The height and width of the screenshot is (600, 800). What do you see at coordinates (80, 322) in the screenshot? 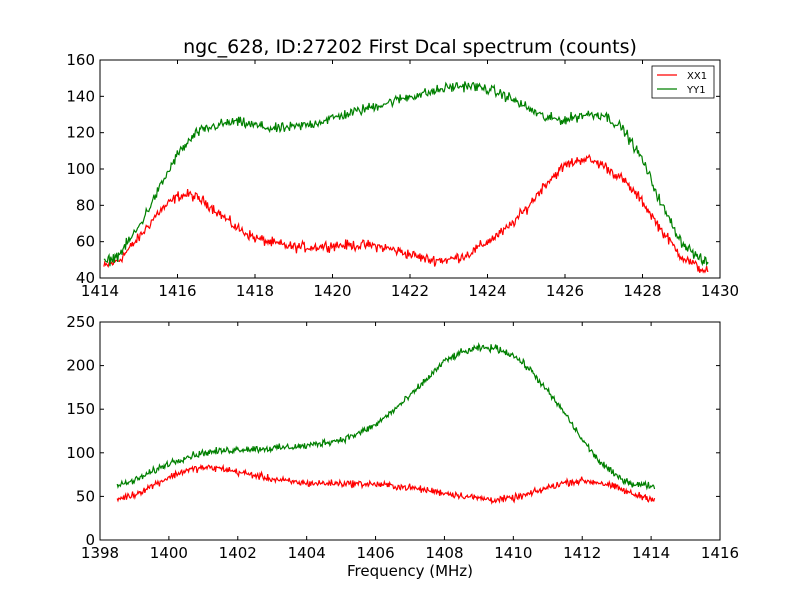
I see `y-tick-label: 250` at bounding box center [80, 322].